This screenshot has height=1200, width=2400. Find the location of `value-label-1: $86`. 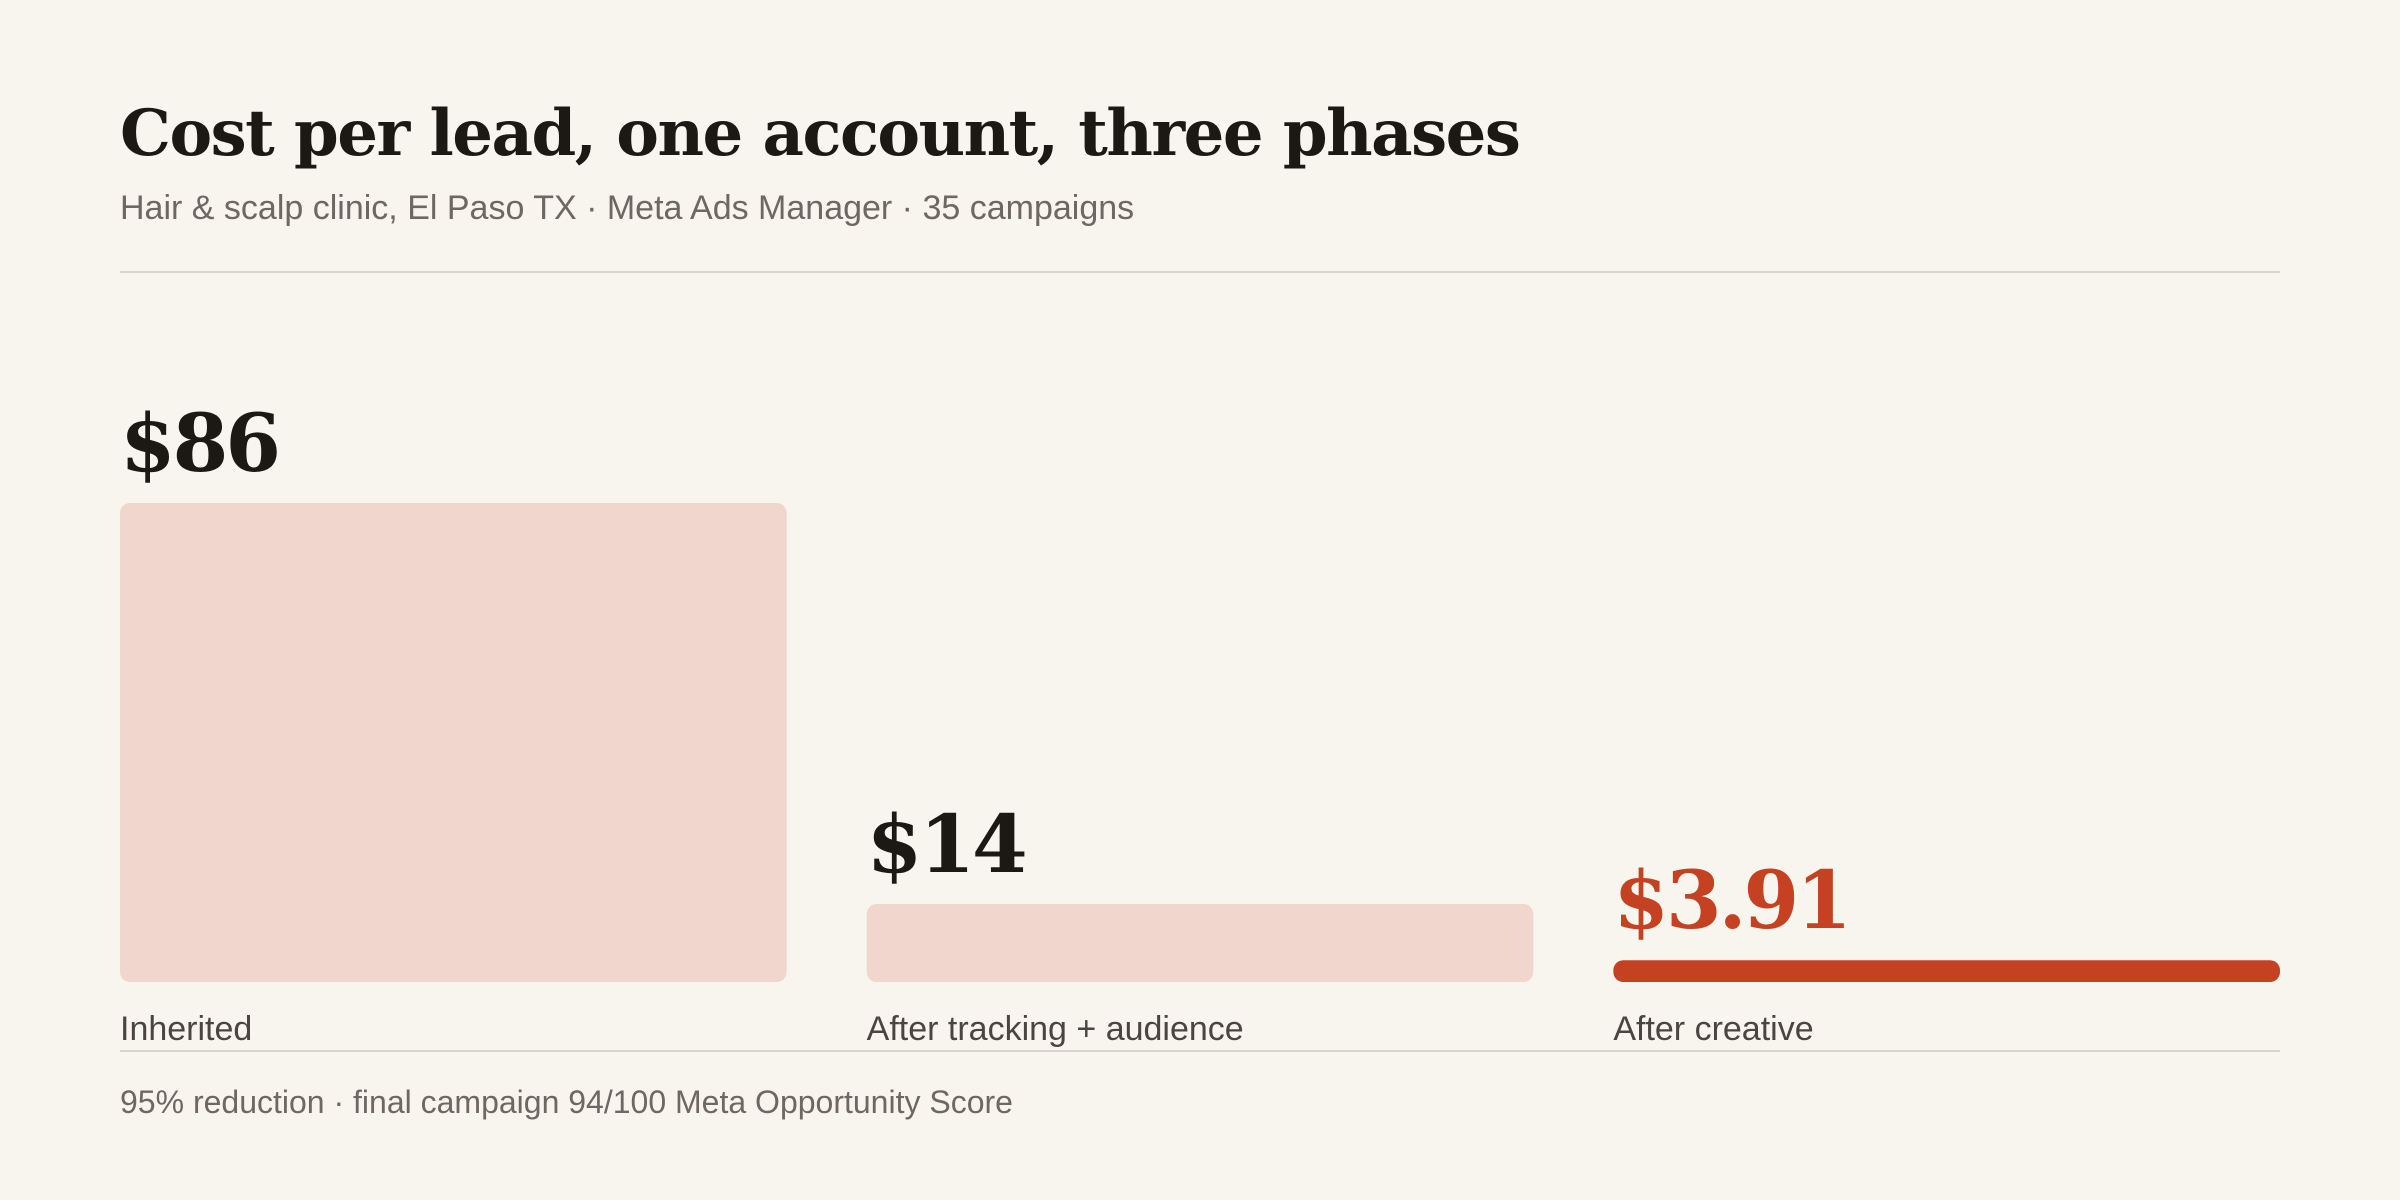

value-label-1: $86 is located at coordinates (199, 443).